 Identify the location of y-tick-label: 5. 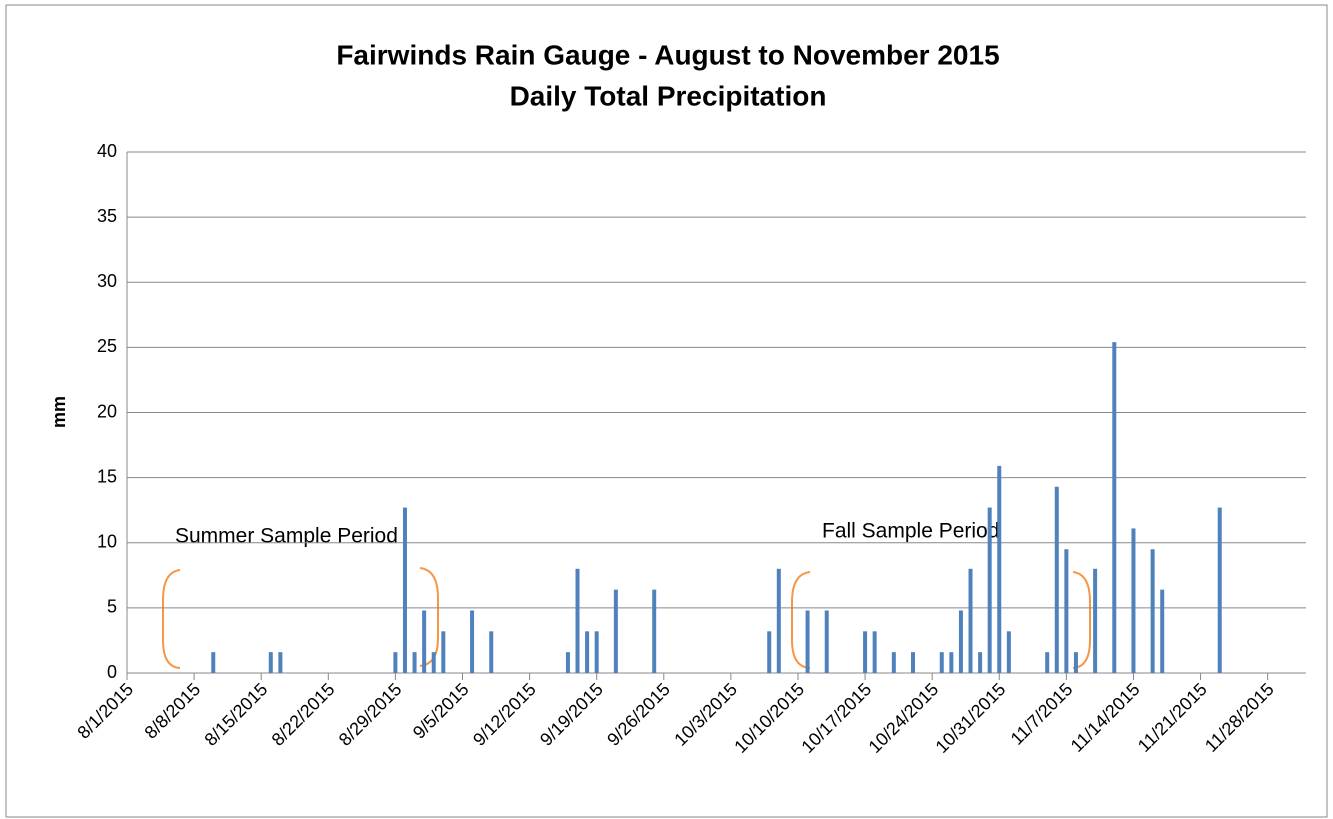
(112, 607).